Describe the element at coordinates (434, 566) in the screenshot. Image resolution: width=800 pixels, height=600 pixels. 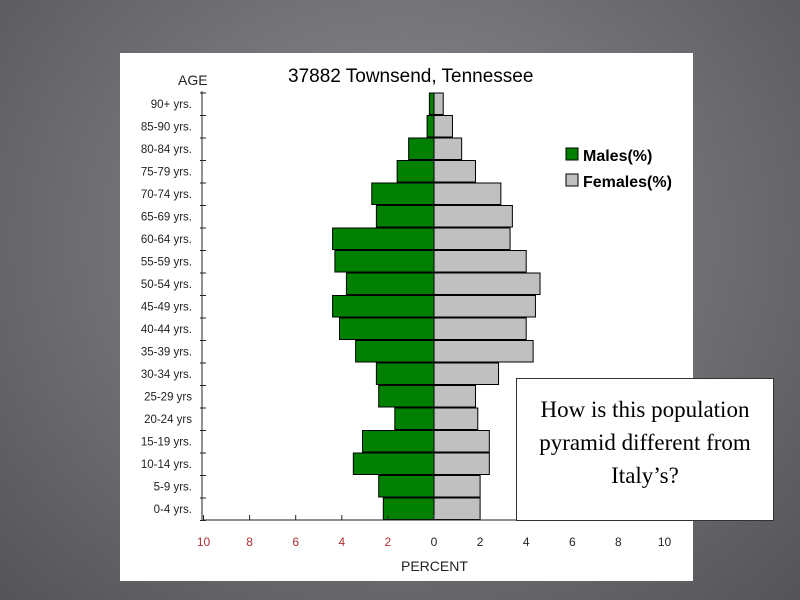
I see `x-axis-label: PERCENT` at that location.